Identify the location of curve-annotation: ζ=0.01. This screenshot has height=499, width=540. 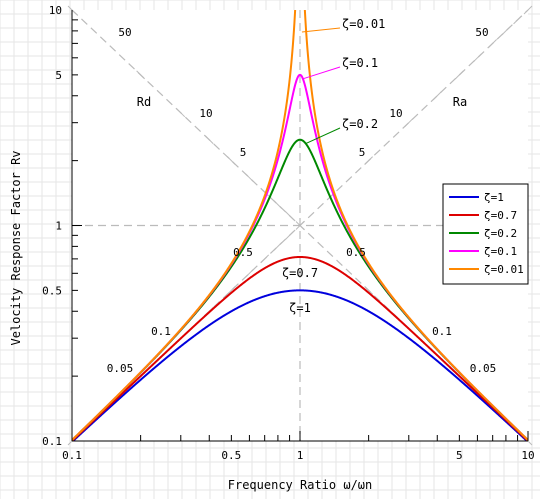
(363, 24).